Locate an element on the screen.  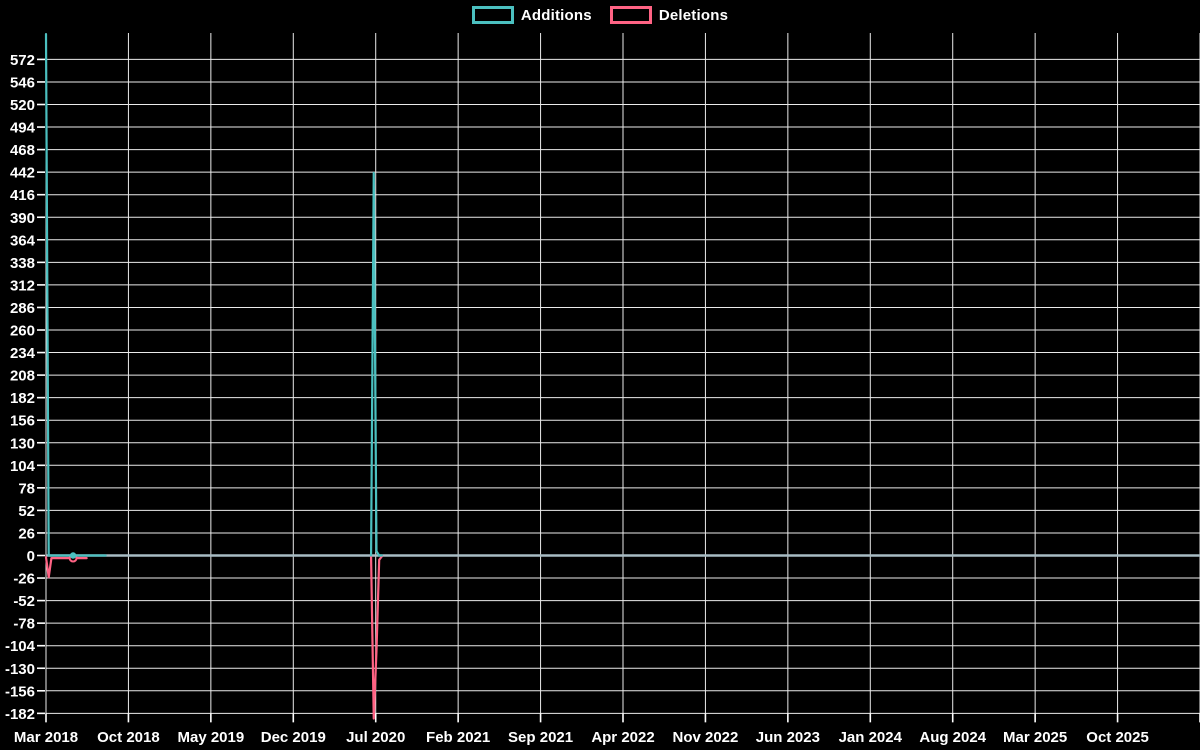
x-tick-label: Feb 2021 is located at coordinates (458, 737).